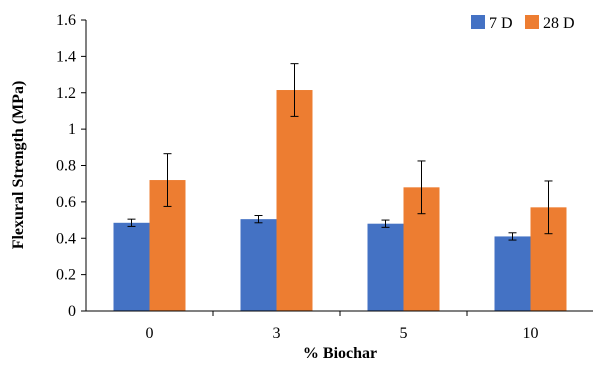 The image size is (593, 367). Describe the element at coordinates (342, 326) in the screenshot. I see `x-ticks-layer: 0 3 5 10` at that location.